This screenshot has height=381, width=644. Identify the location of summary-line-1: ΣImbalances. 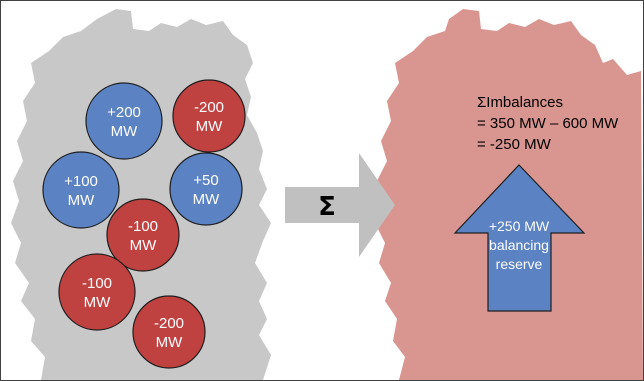
(520, 102).